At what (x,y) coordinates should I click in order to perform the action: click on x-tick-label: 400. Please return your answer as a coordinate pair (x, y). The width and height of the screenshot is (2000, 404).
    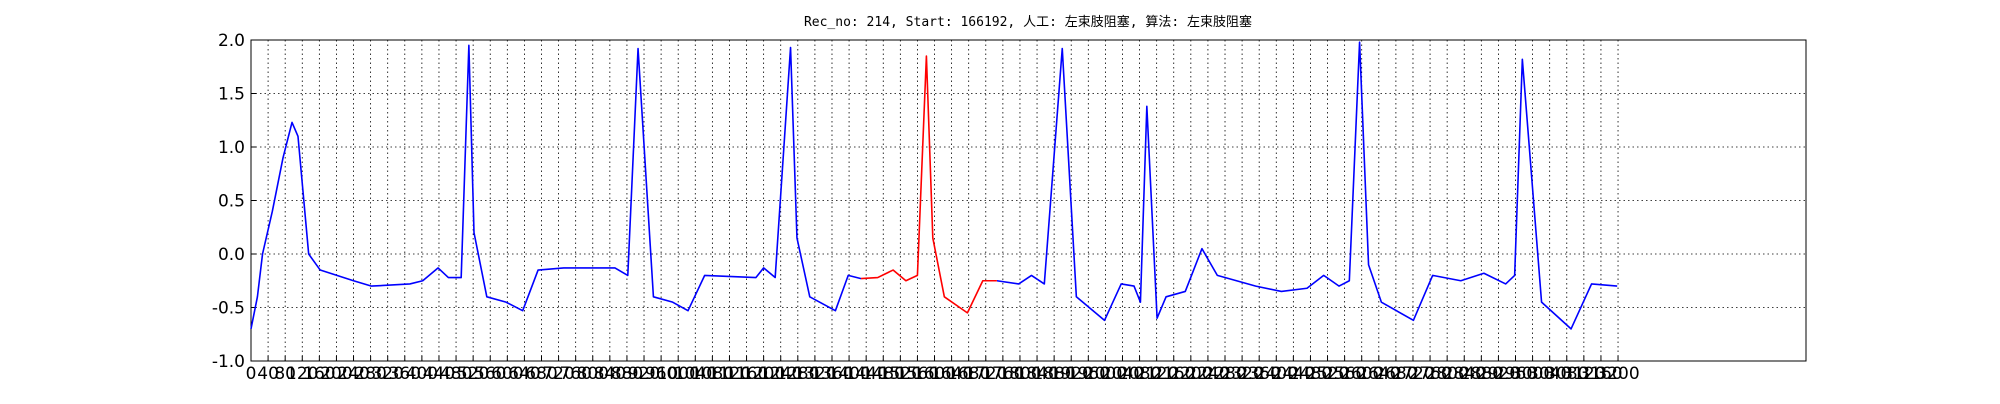
    Looking at the image, I should click on (422, 374).